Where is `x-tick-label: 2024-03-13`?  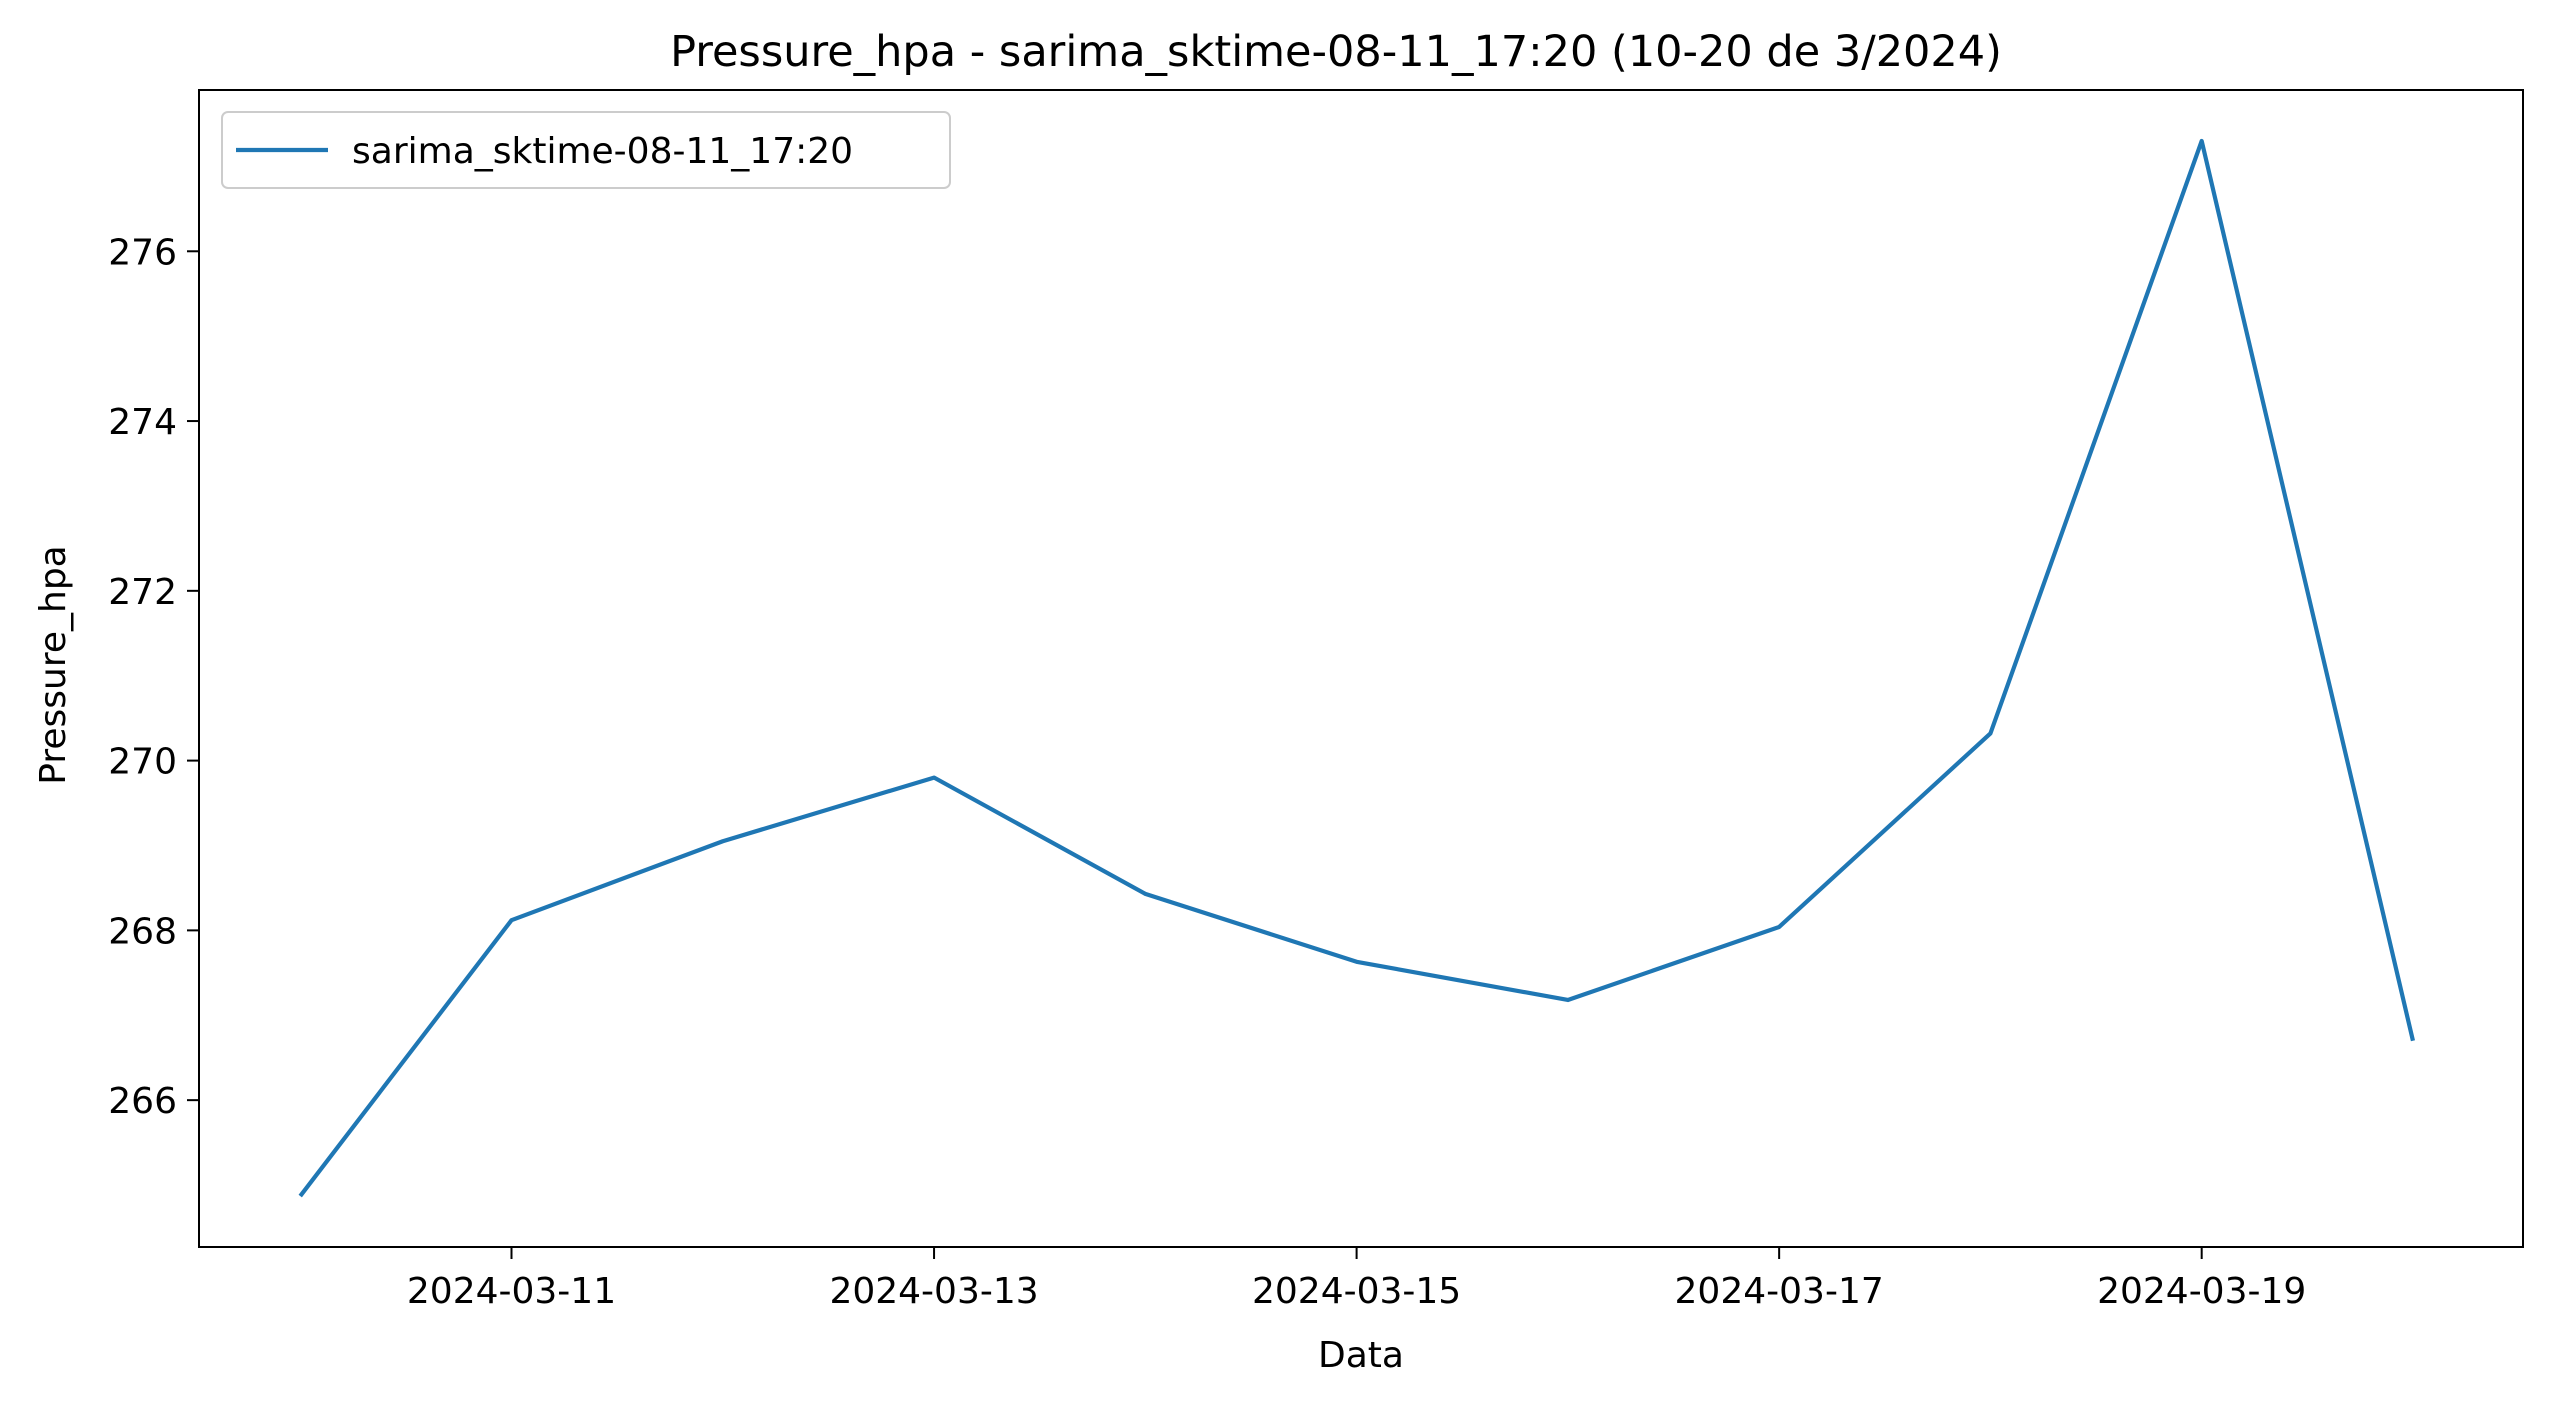
x-tick-label: 2024-03-13 is located at coordinates (933, 1291).